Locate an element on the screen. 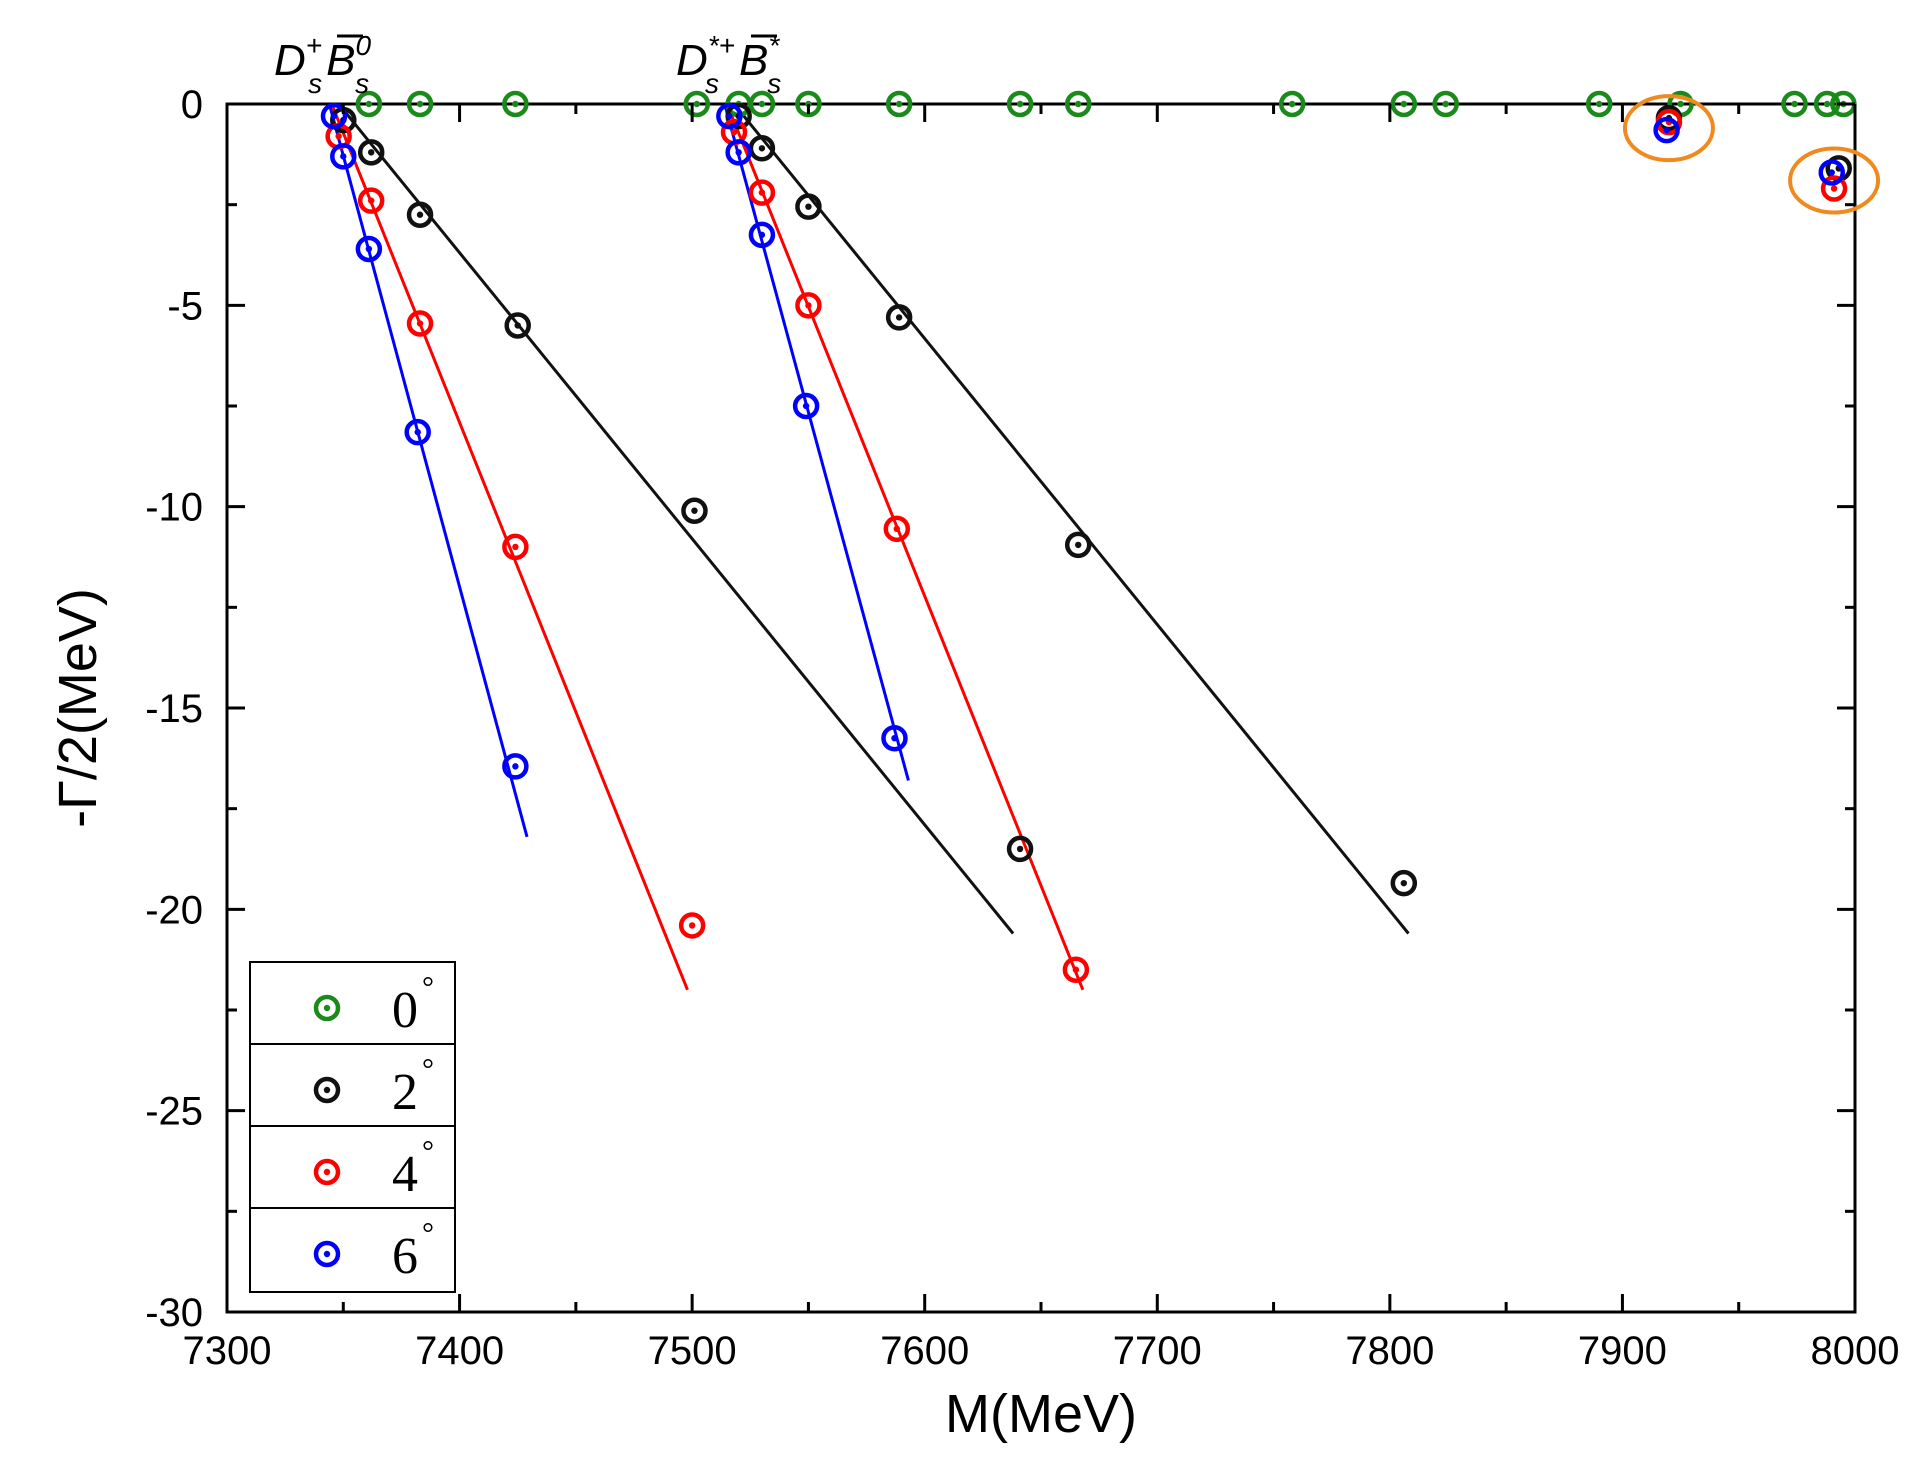  y-tick-label: -30 is located at coordinates (174, 1313).